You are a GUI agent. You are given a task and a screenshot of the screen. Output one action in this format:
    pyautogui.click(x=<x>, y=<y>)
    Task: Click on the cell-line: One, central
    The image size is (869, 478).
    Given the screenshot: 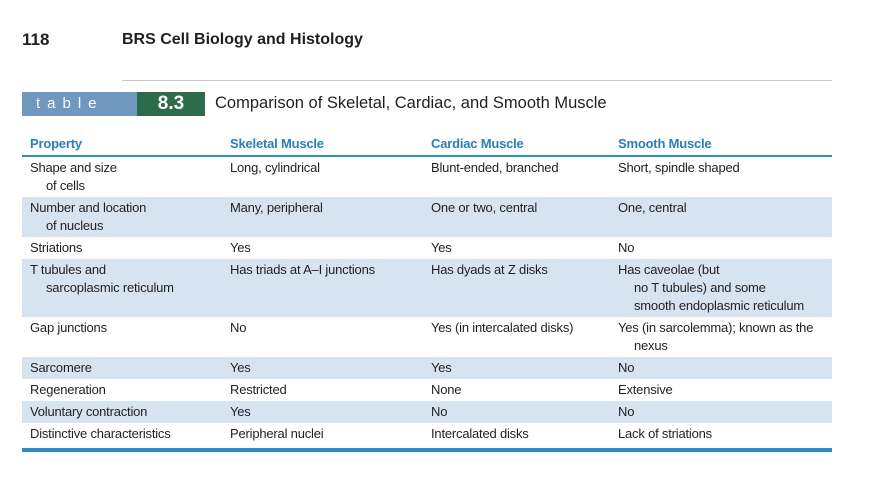 What is the action you would take?
    pyautogui.click(x=652, y=207)
    